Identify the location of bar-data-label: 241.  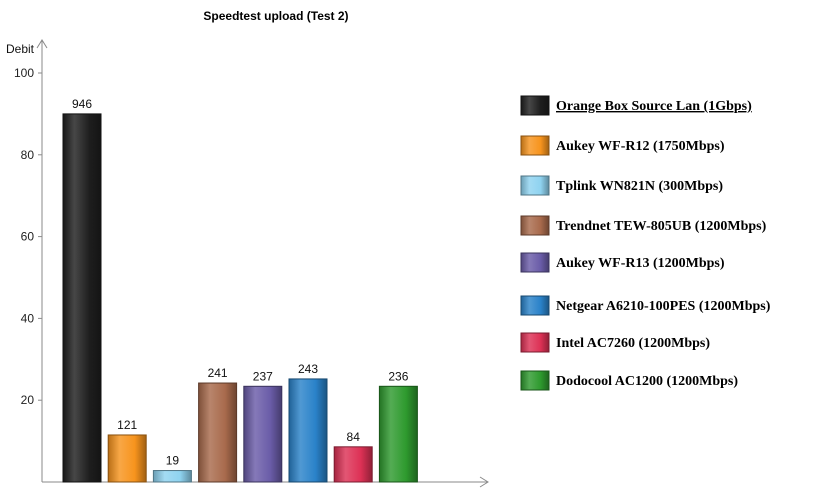
(218, 373).